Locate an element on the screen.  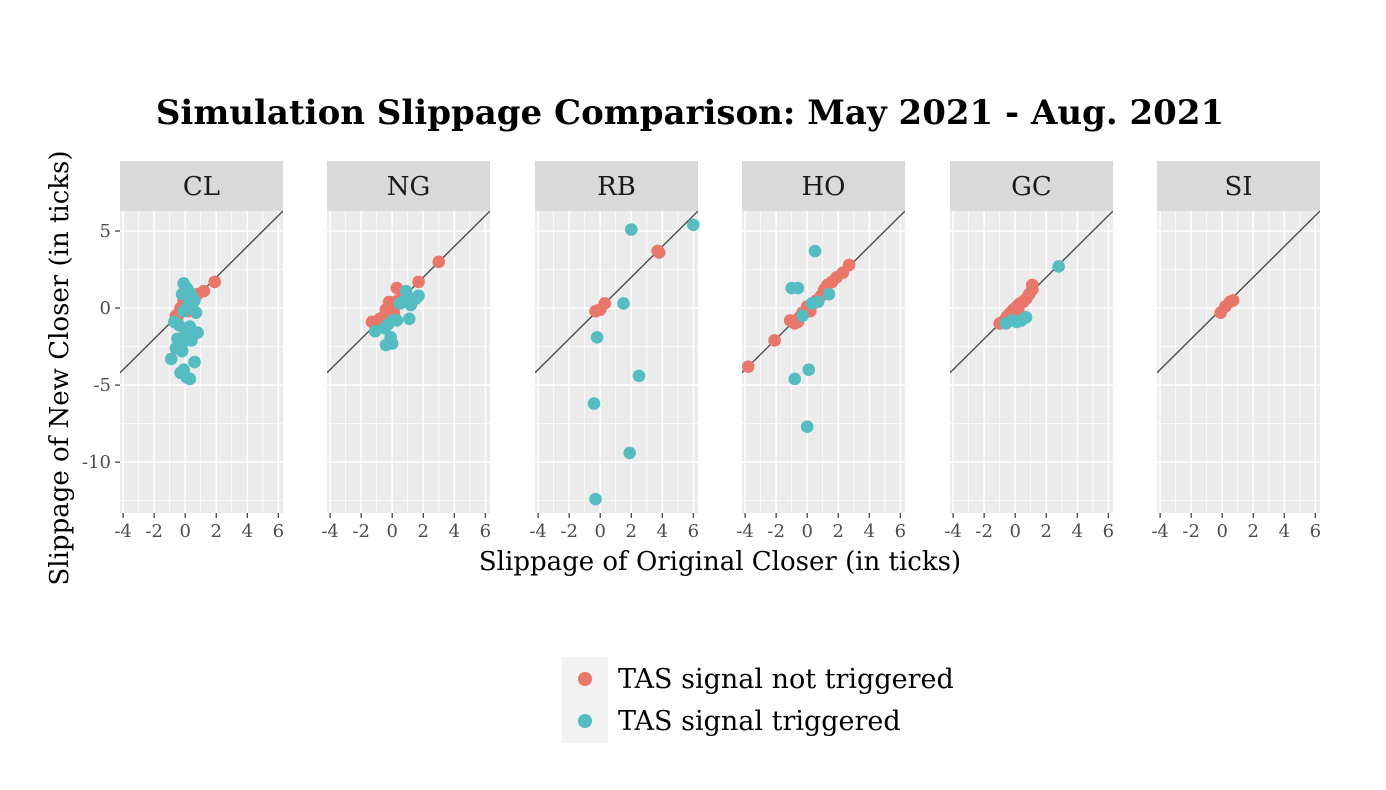
legend-label-triggered: TAS signal triggered is located at coordinates (759, 721).